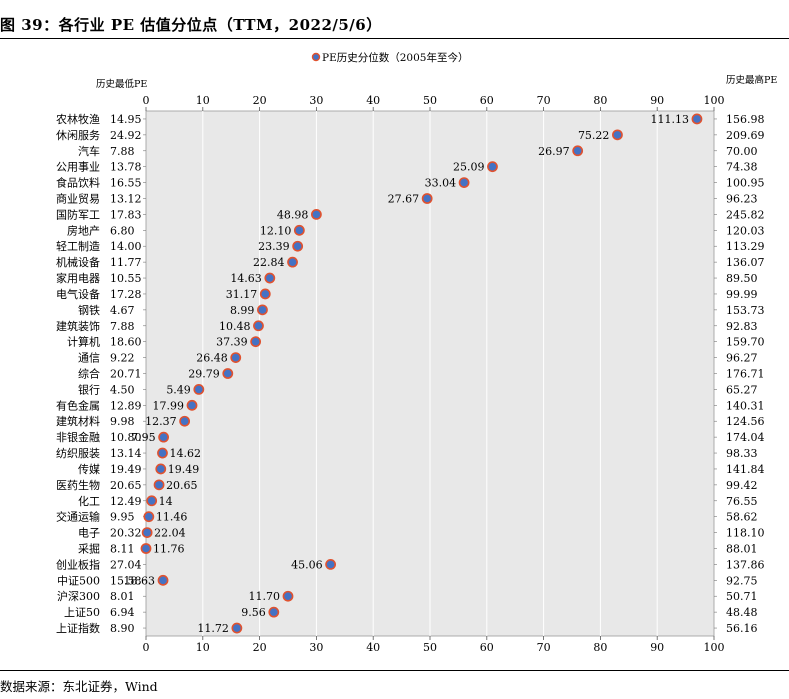  What do you see at coordinates (745, 135) in the screenshot?
I see `max-pe-label: 209.69` at bounding box center [745, 135].